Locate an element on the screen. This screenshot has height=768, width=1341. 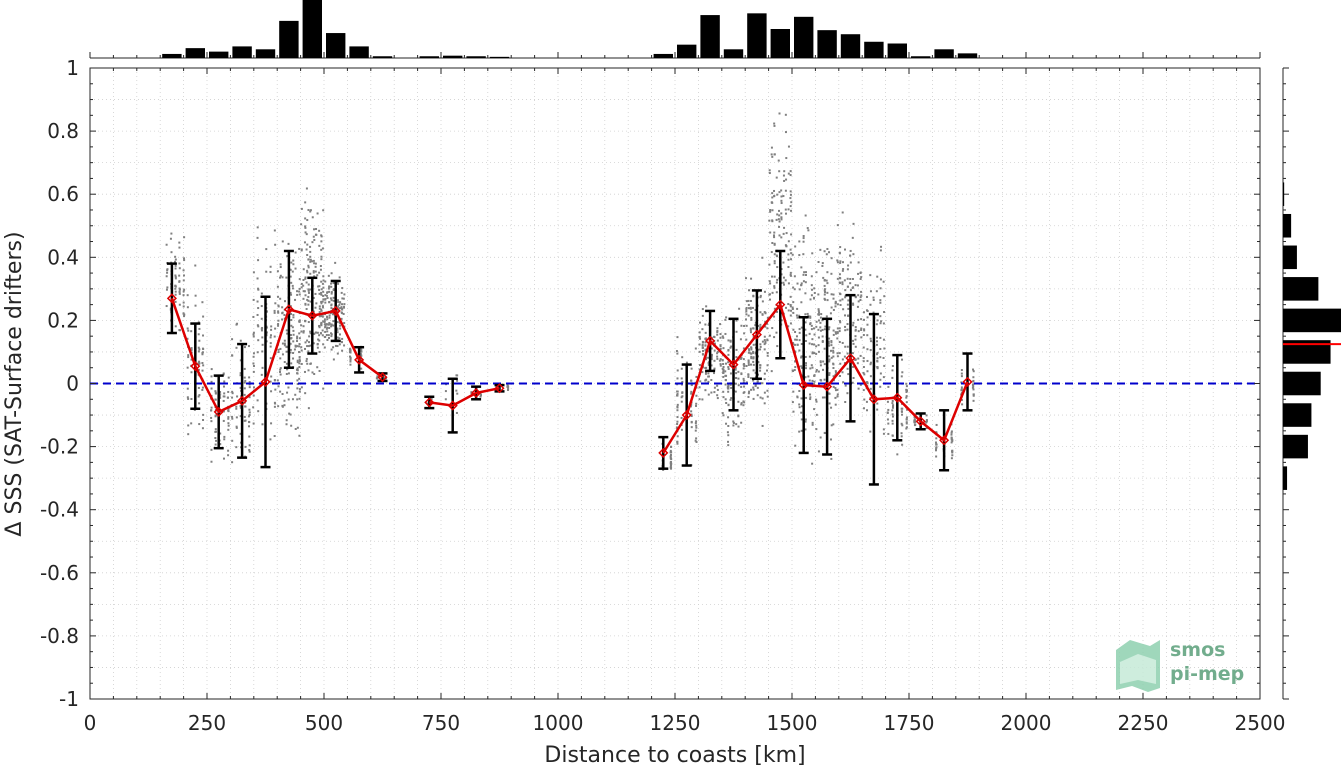
y-histogram-bar is located at coordinates (1285, 478).